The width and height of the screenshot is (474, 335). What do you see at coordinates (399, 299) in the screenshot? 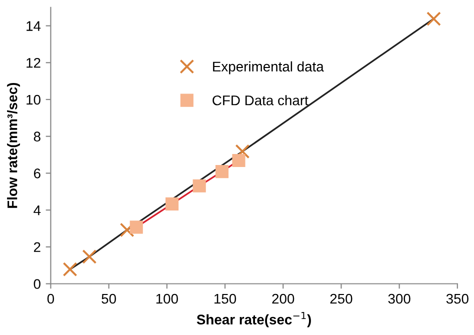
I see `x-tick-label: 300` at bounding box center [399, 299].